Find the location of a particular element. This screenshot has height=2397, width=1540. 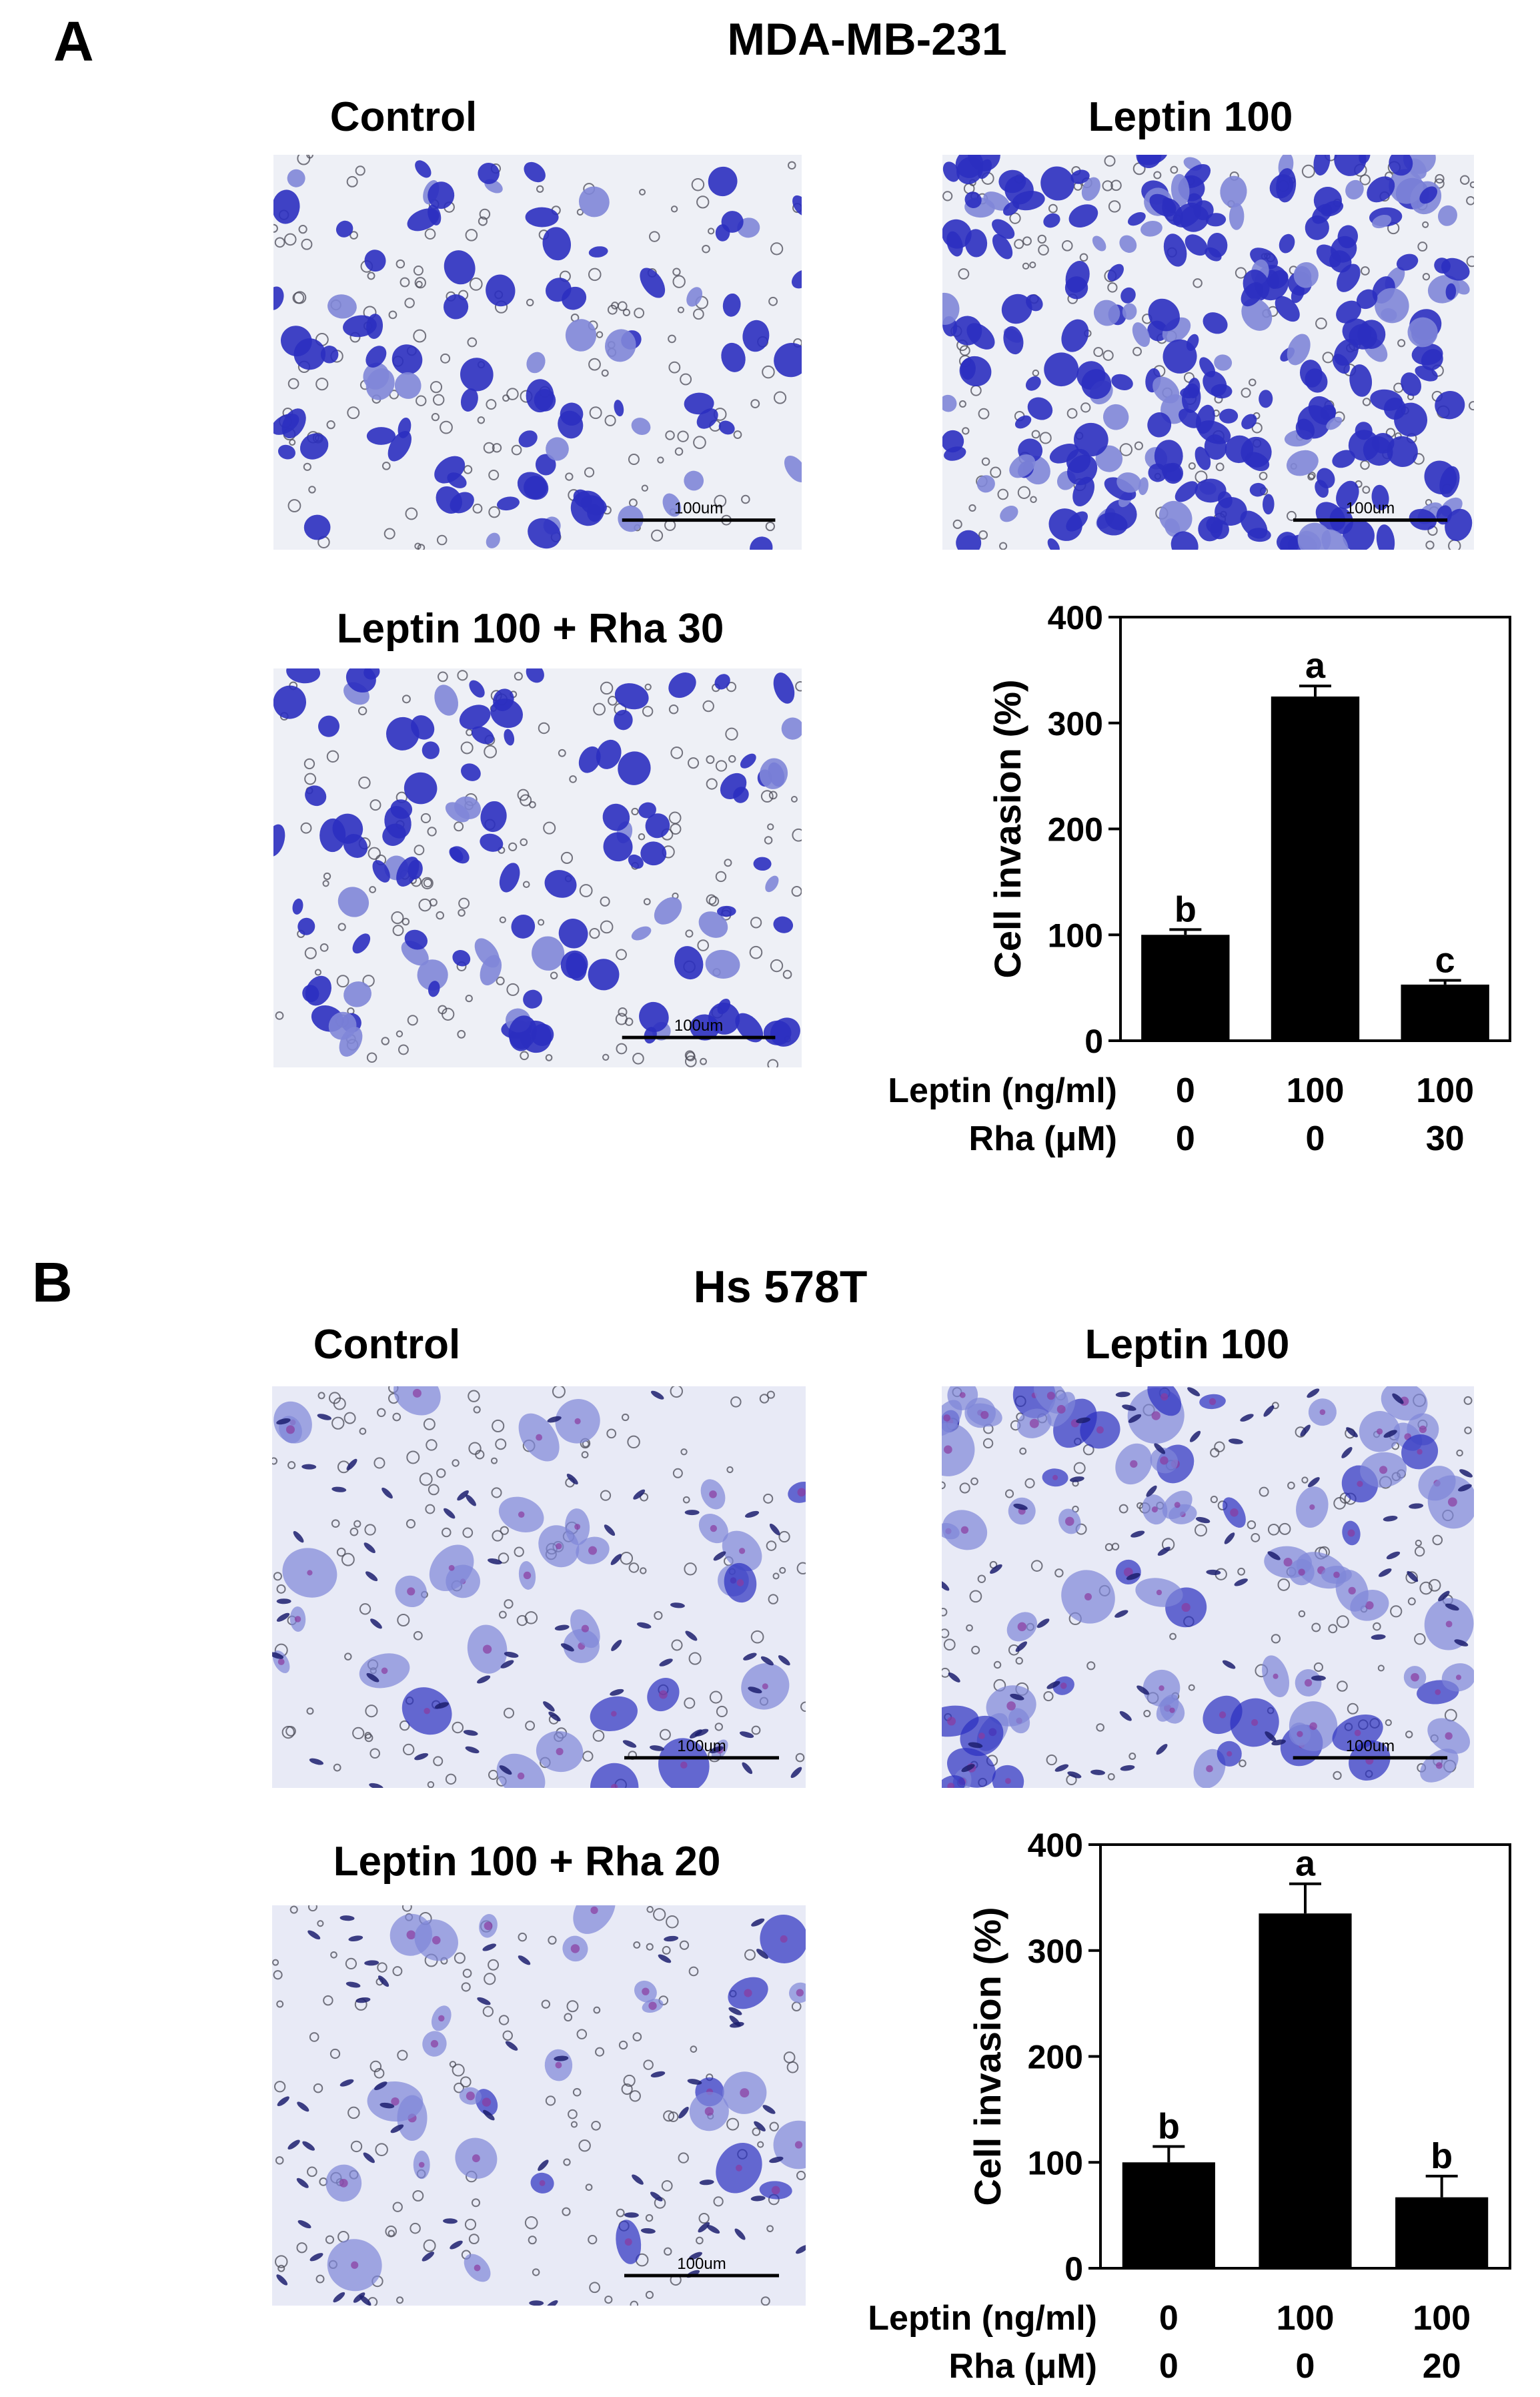

panel-b-letter: B is located at coordinates (52, 1282).